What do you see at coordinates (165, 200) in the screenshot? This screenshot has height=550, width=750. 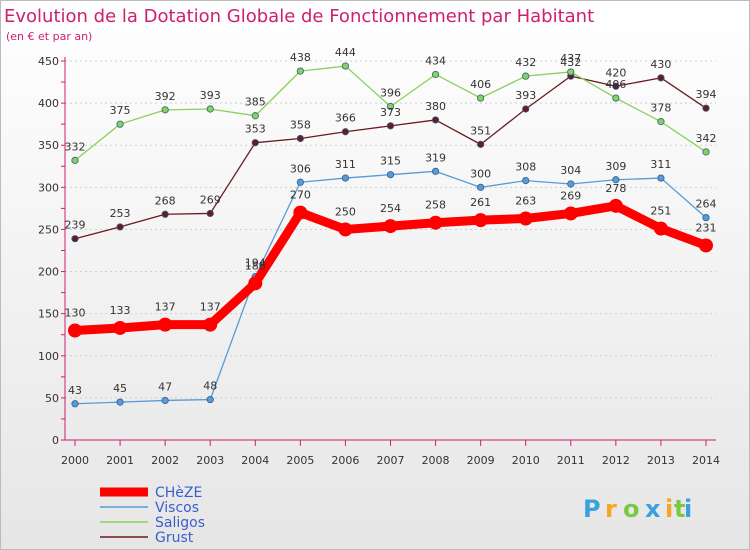 I see `data-label-grust: 268` at bounding box center [165, 200].